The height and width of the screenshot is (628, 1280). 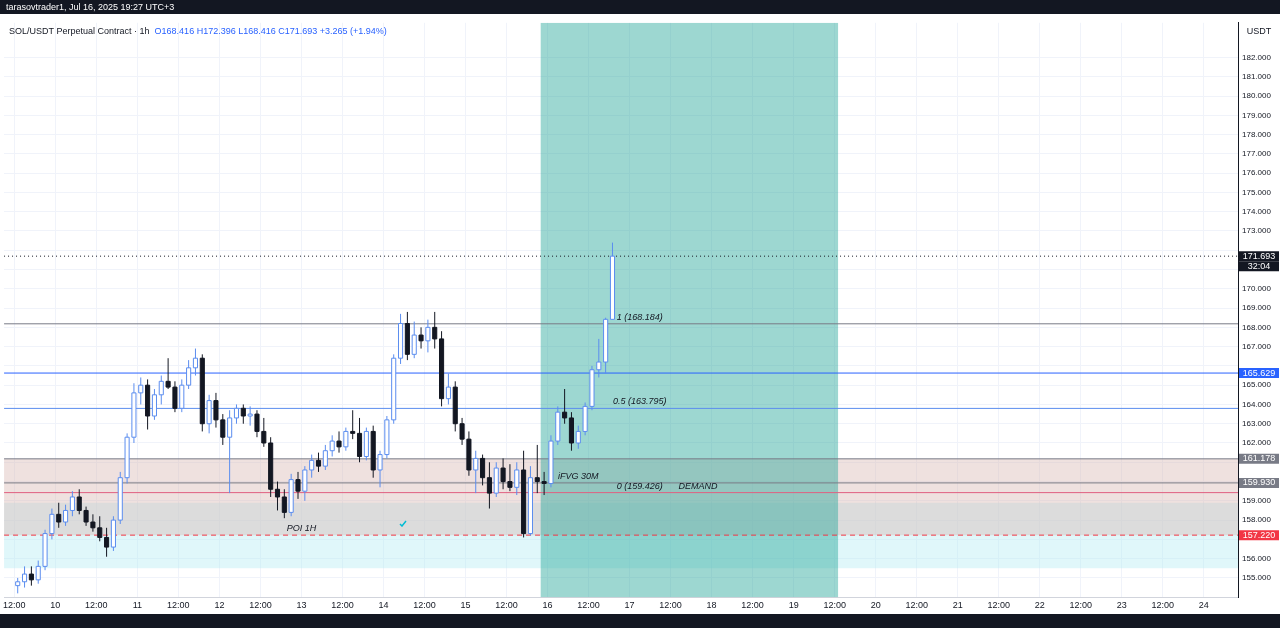 I want to click on y-tick-label: 165.000, so click(x=1257, y=385).